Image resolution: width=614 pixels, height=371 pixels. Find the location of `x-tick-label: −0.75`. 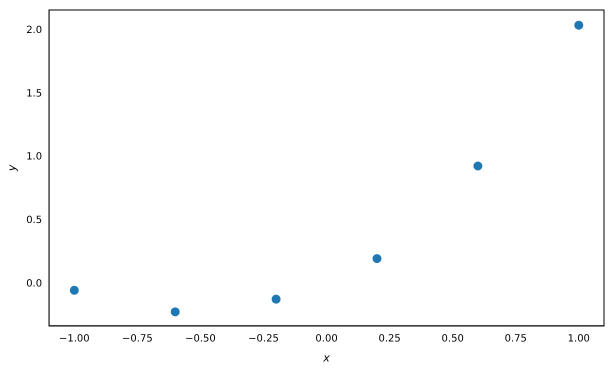

x-tick-label: −0.75 is located at coordinates (137, 338).